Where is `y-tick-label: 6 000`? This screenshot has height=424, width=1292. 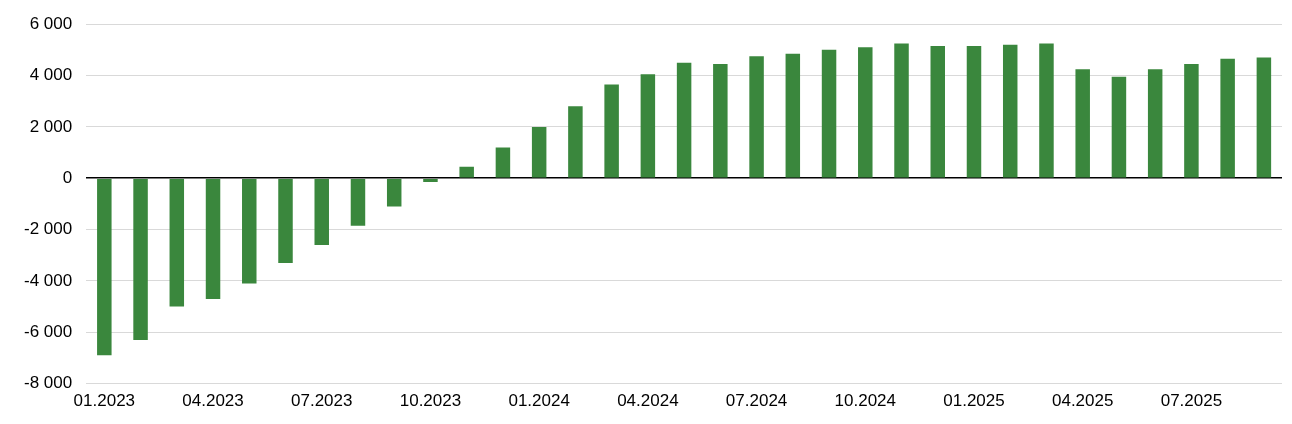
y-tick-label: 6 000 is located at coordinates (51, 23).